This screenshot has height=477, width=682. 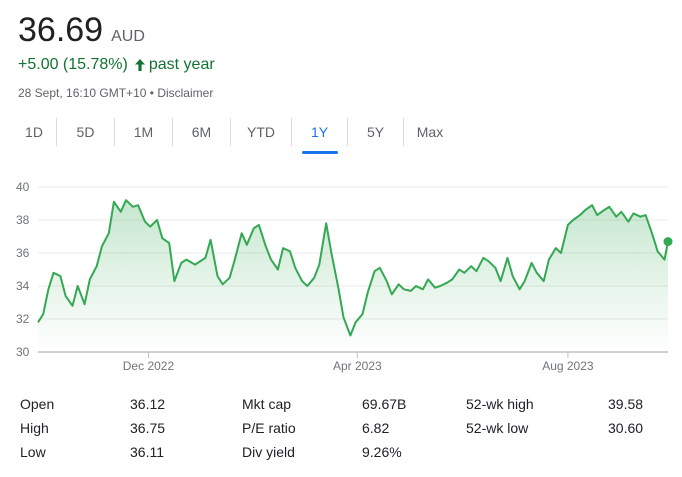 I want to click on stat-label: 52-wk high, so click(x=500, y=404).